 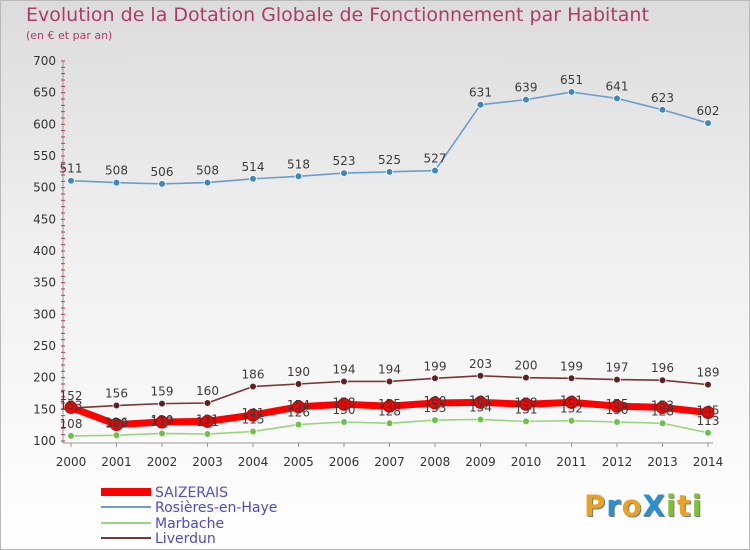 I want to click on data-label-saizerais: 130, so click(x=162, y=420).